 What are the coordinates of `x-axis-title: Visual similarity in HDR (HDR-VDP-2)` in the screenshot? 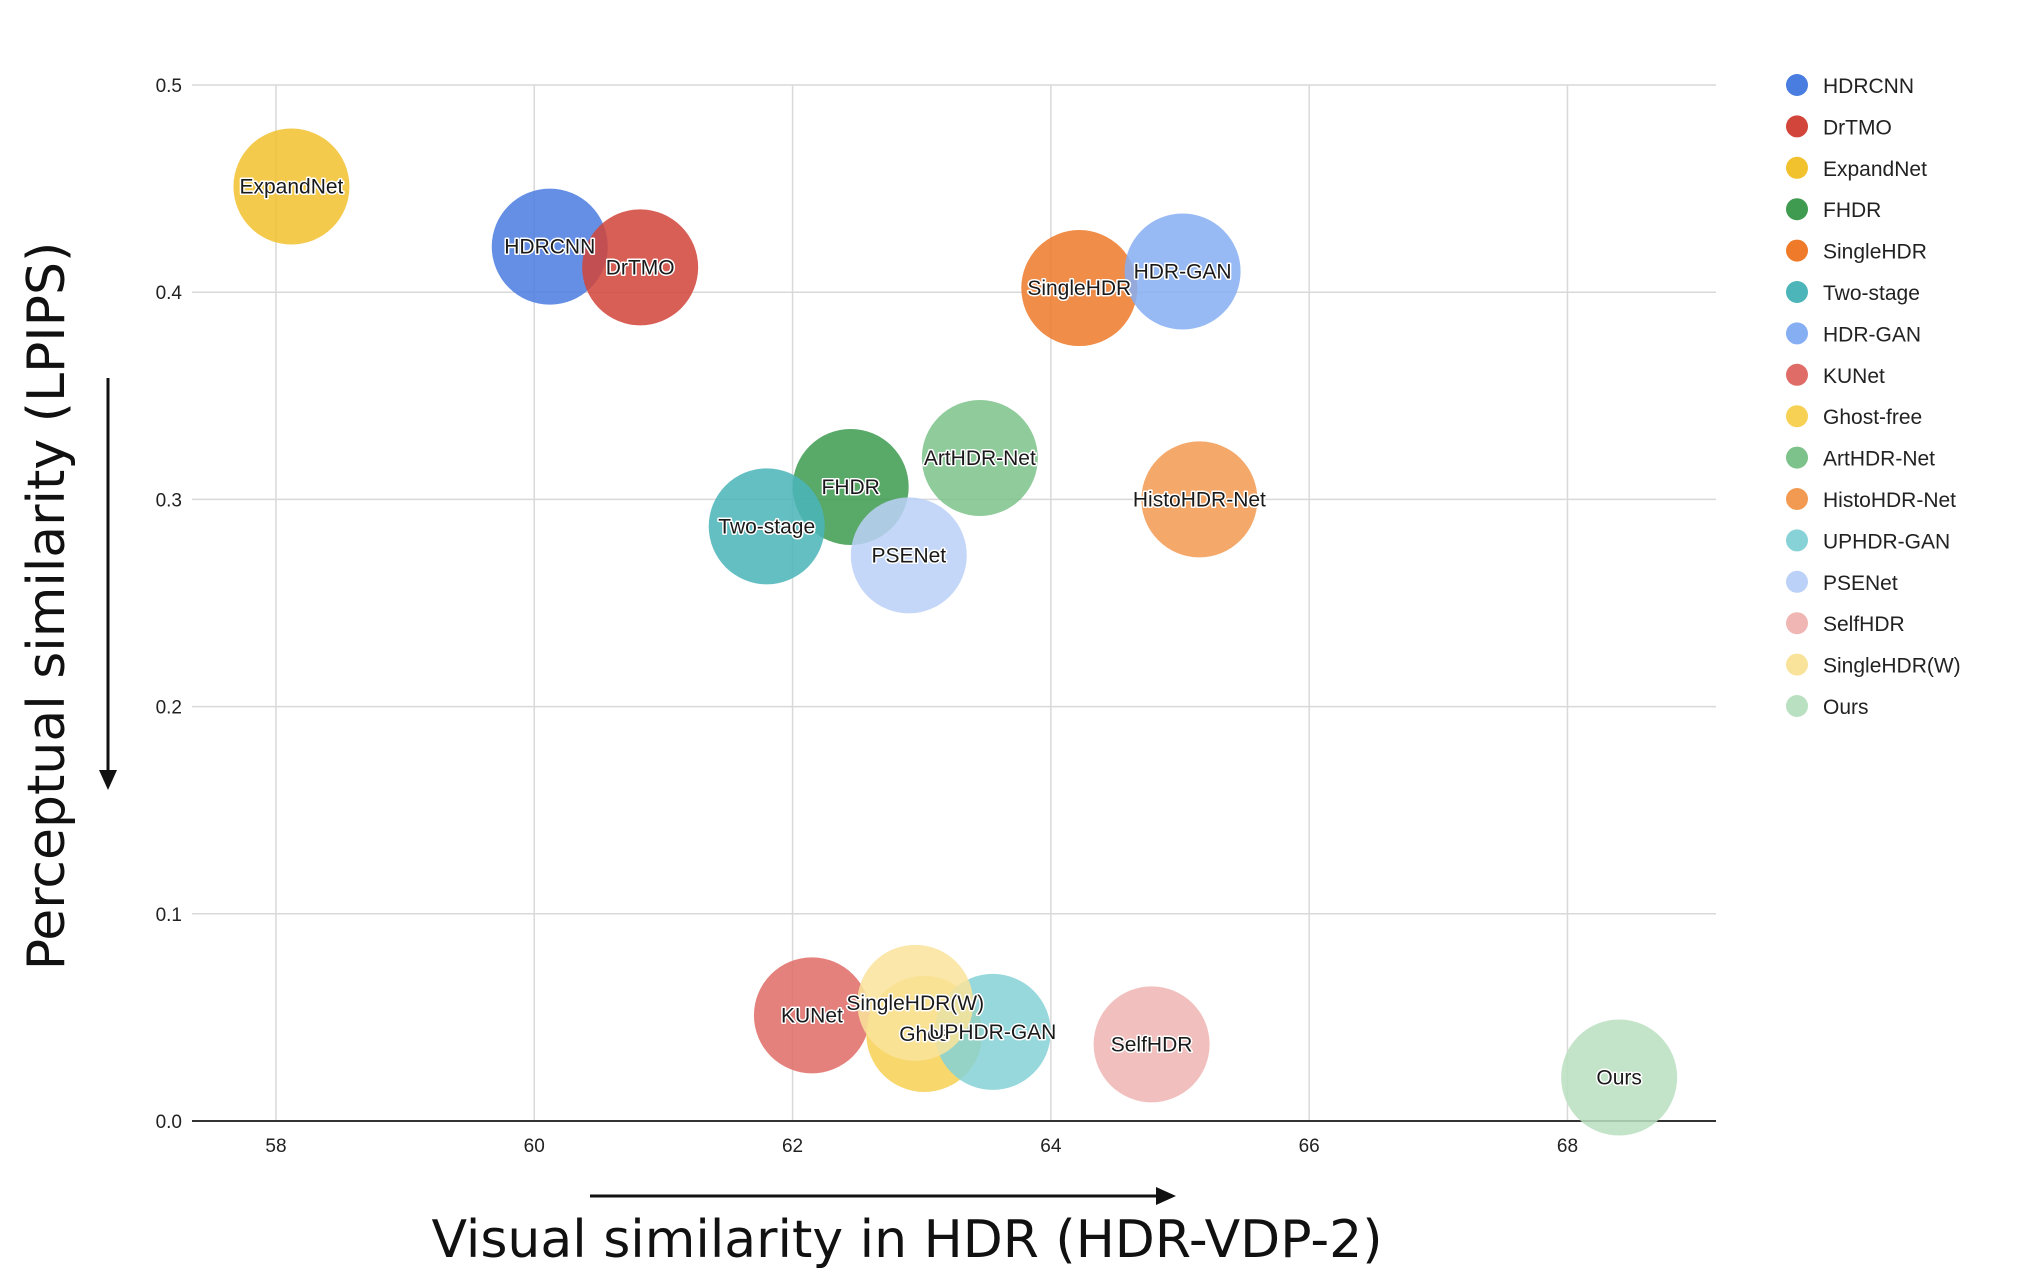 It's located at (906, 1240).